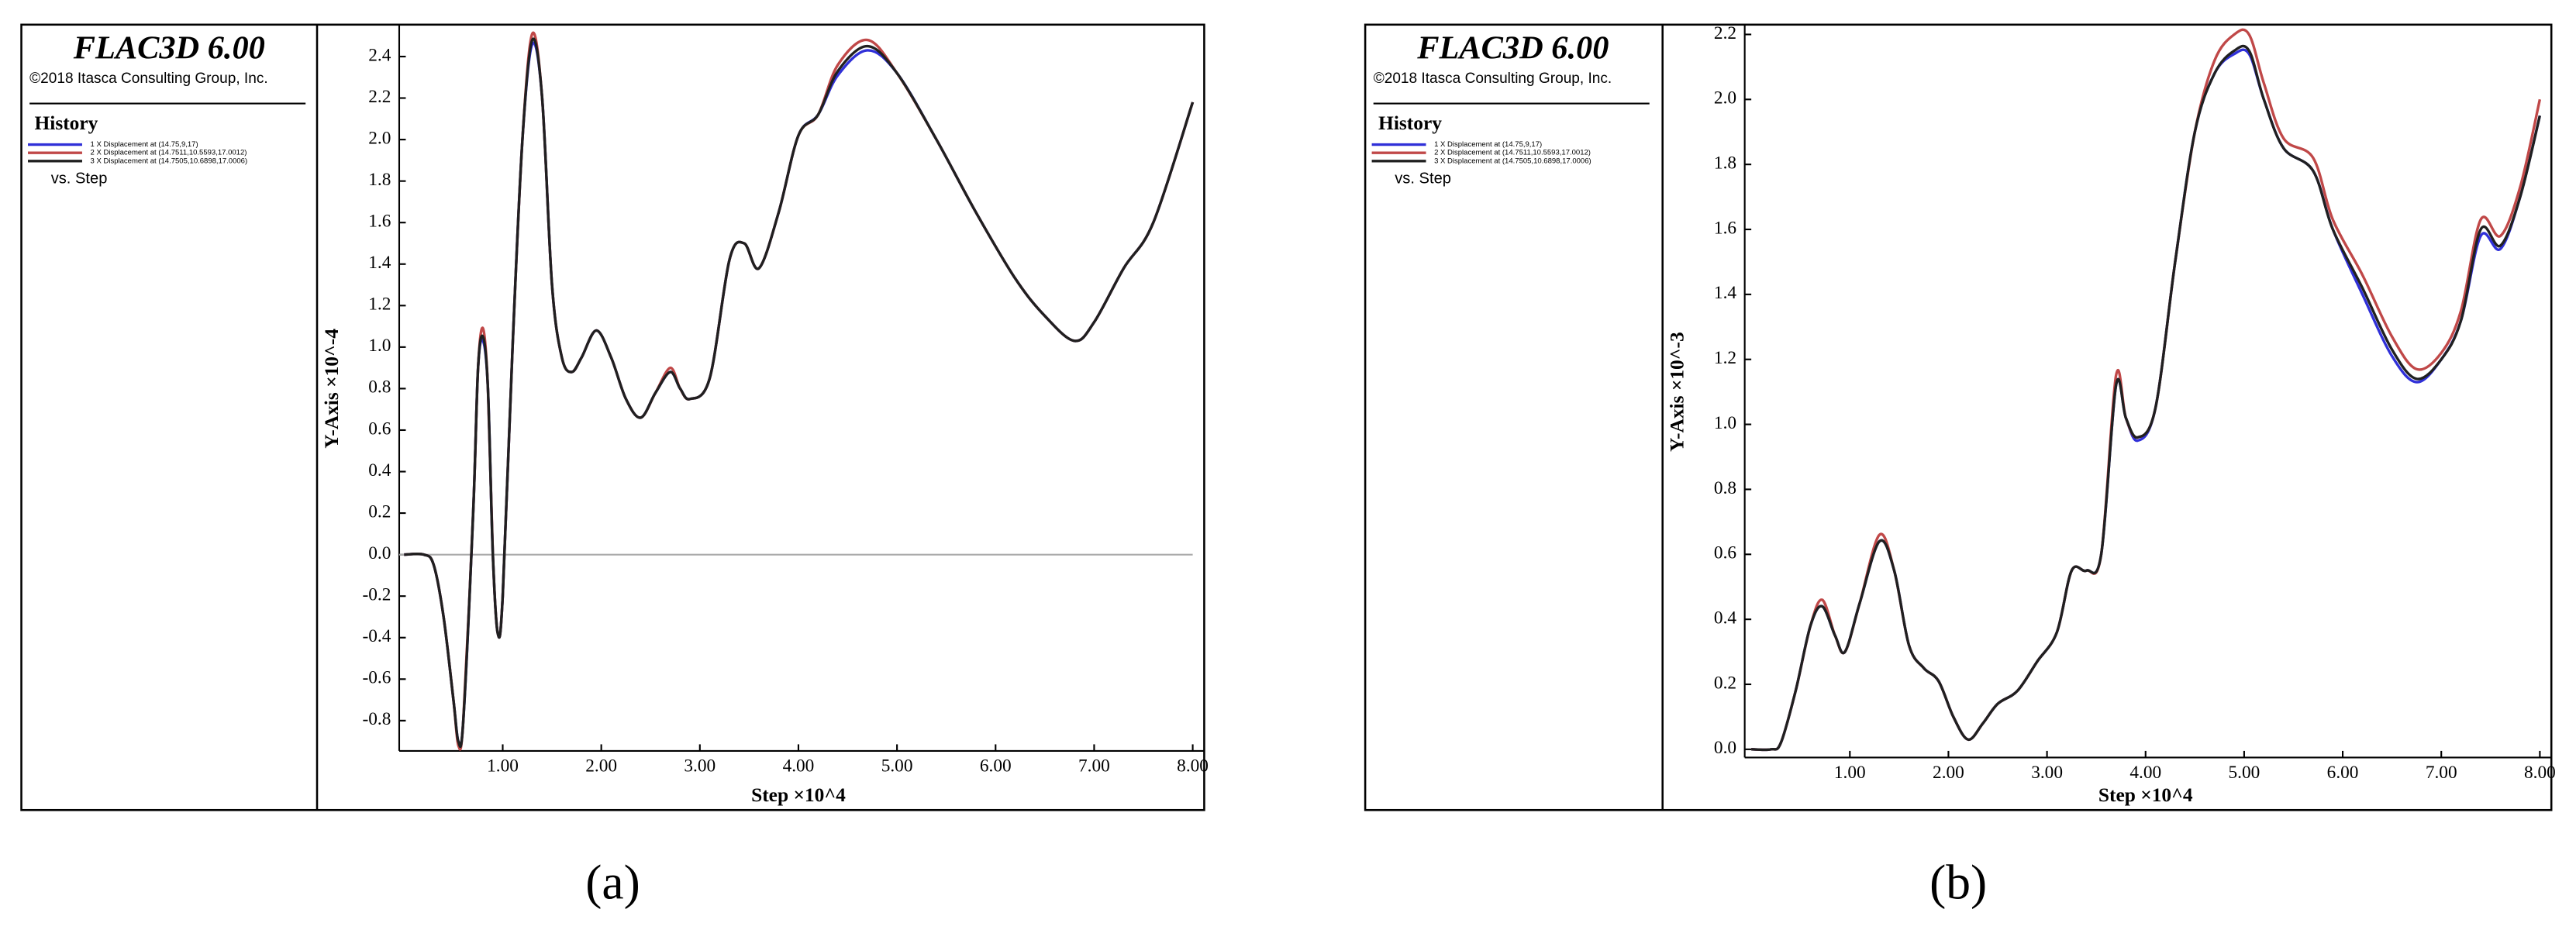  What do you see at coordinates (331, 389) in the screenshot?
I see `y-axis-title: Y-Axis ×10^-4` at bounding box center [331, 389].